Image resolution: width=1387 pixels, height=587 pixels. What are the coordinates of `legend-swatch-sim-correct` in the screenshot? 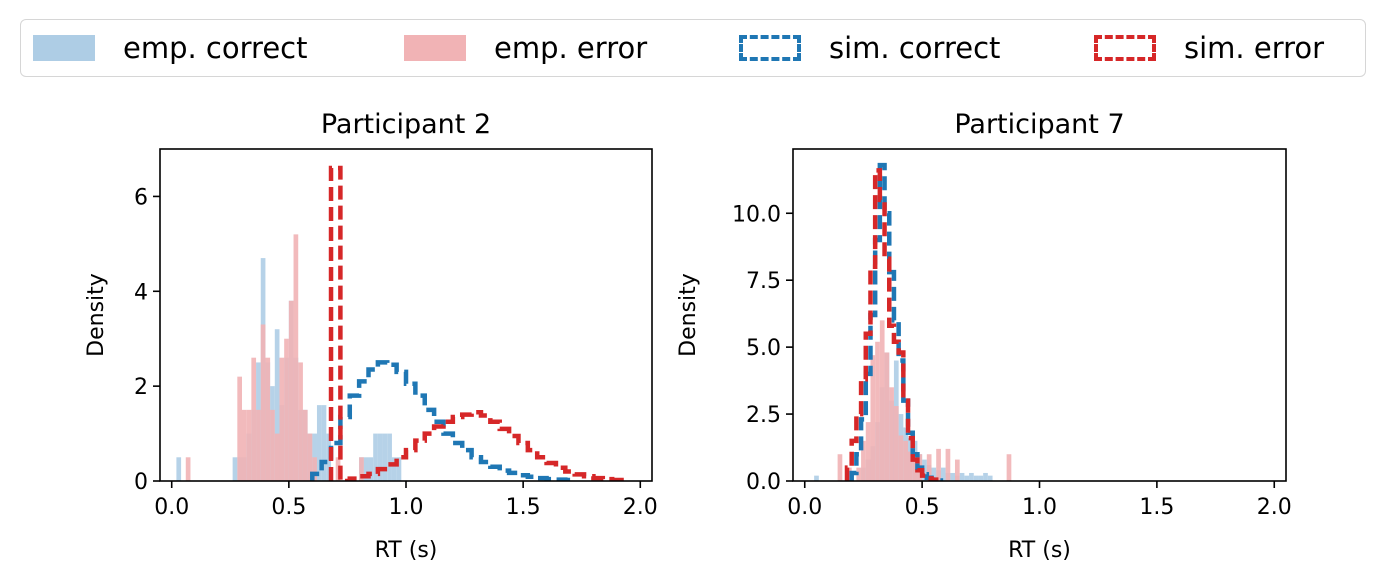 It's located at (770, 48).